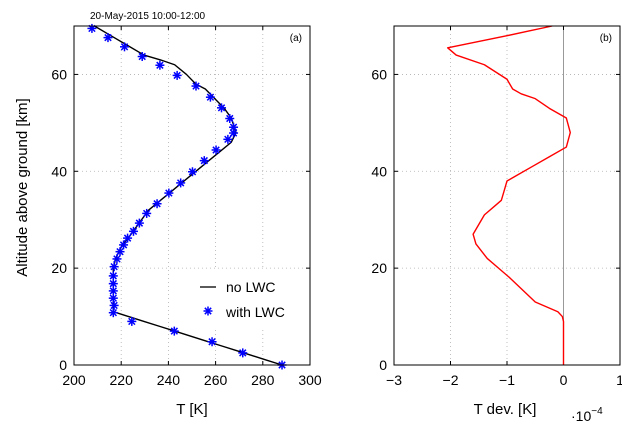 The image size is (622, 428). What do you see at coordinates (451, 380) in the screenshot?
I see `x-tick-label: −2` at bounding box center [451, 380].